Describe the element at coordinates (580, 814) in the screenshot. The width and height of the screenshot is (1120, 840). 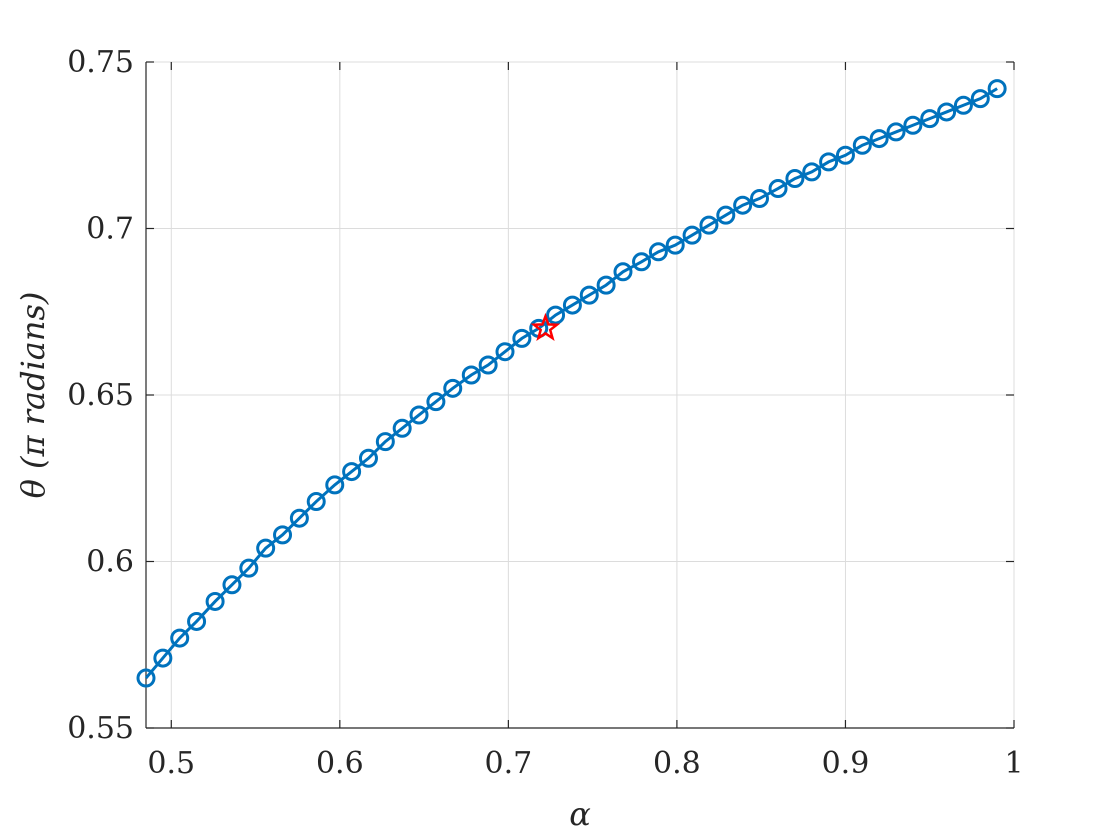
I see `x-axis-label: α` at that location.